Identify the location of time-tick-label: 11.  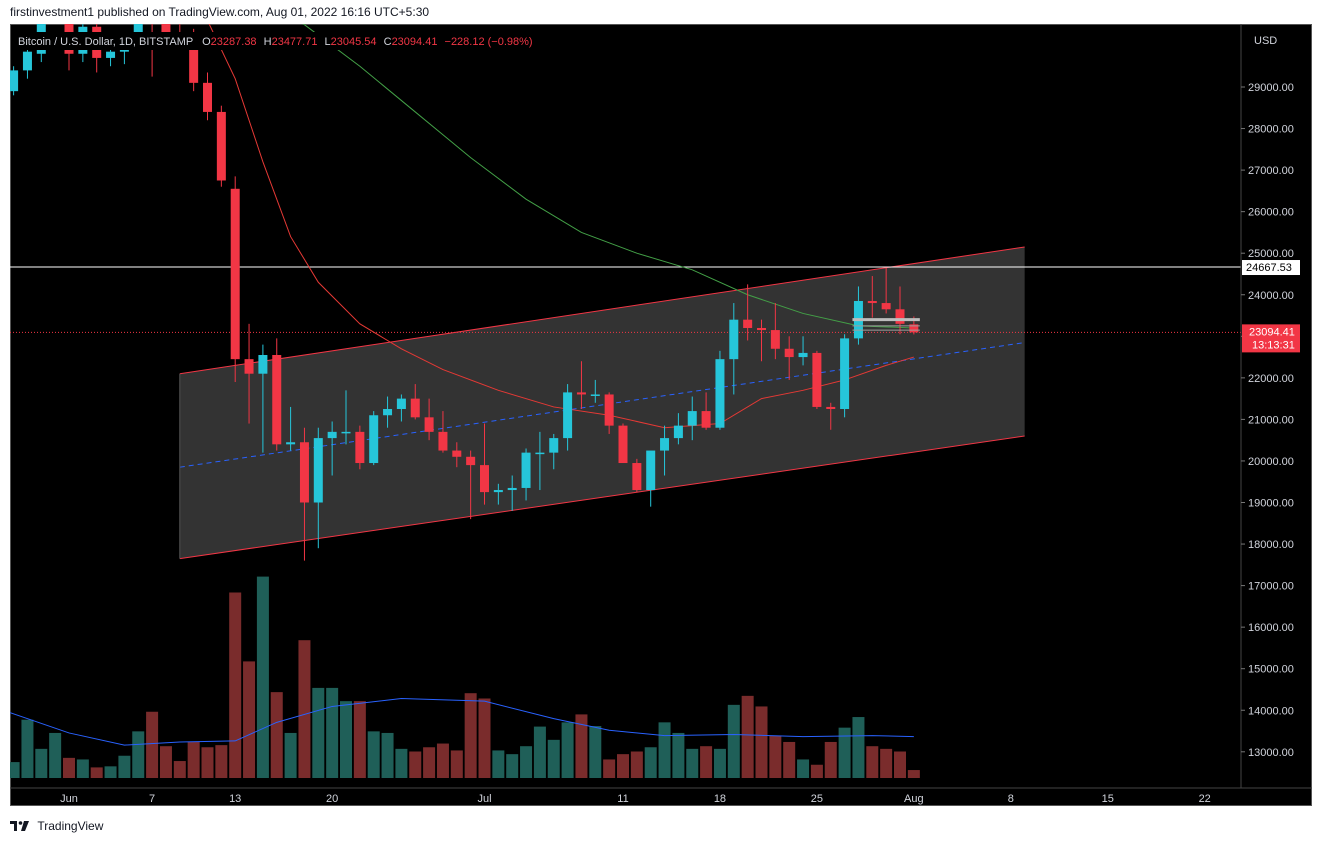
(622, 799).